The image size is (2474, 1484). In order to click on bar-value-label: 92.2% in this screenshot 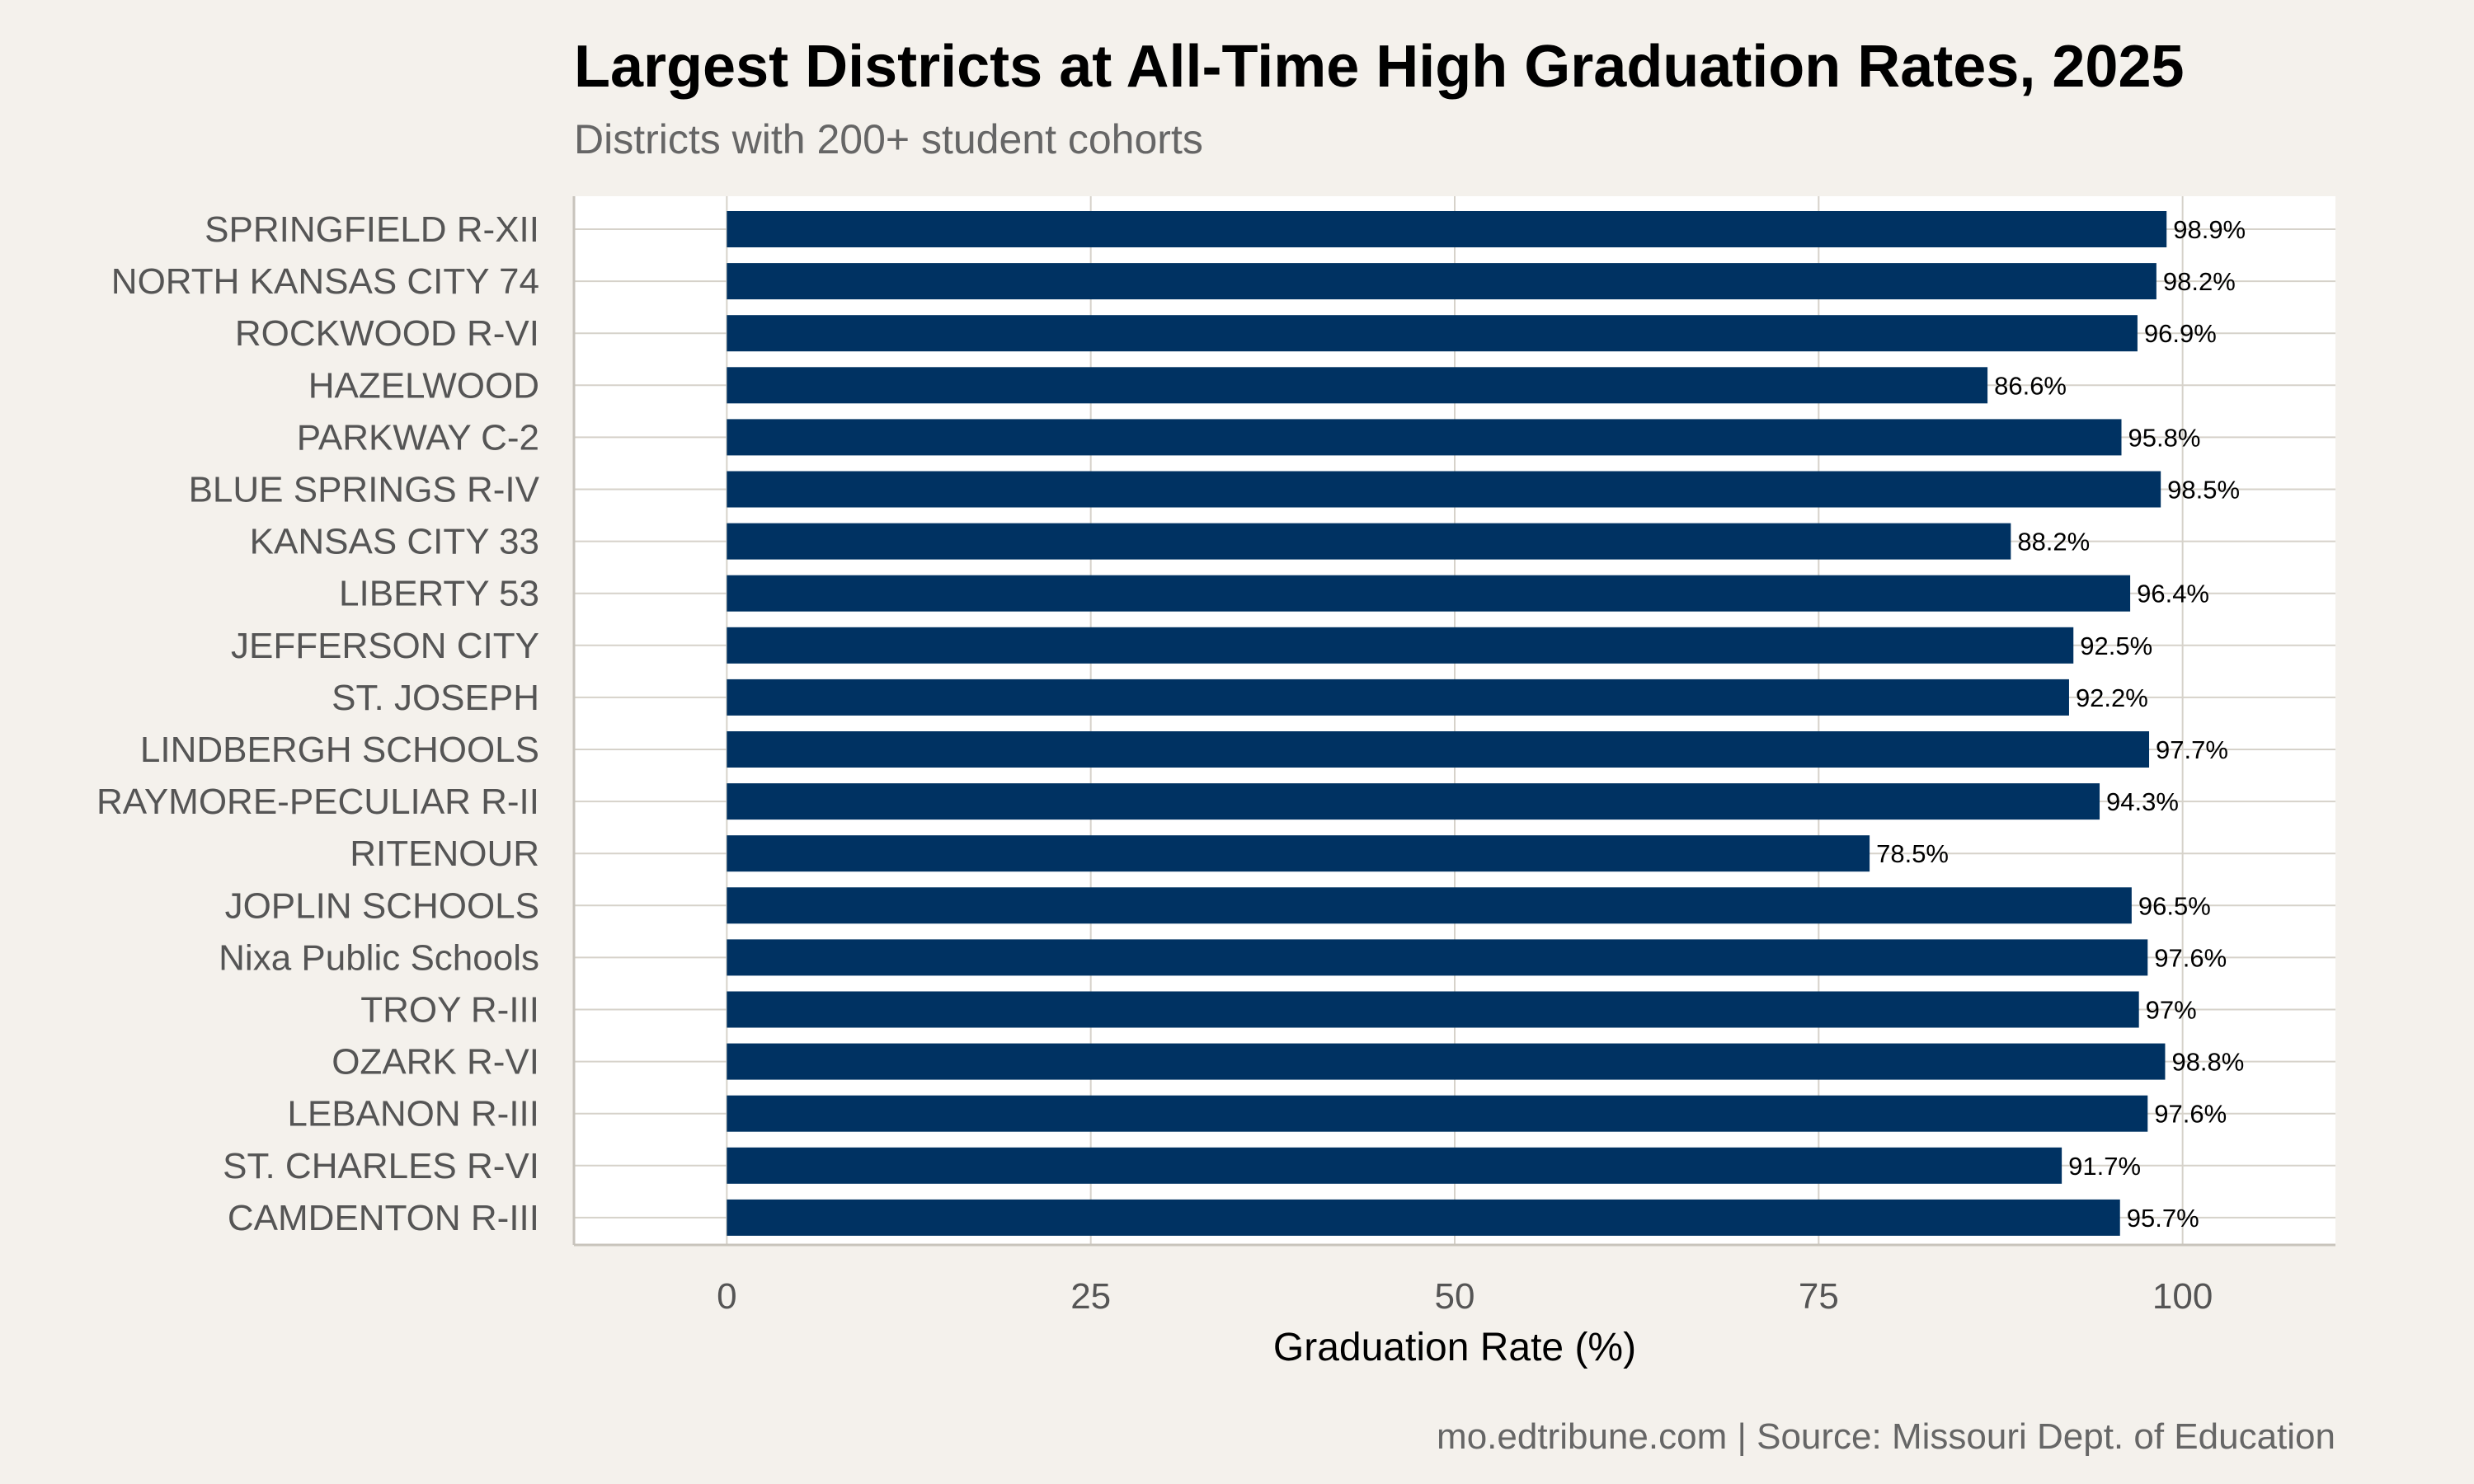, I will do `click(2112, 697)`.